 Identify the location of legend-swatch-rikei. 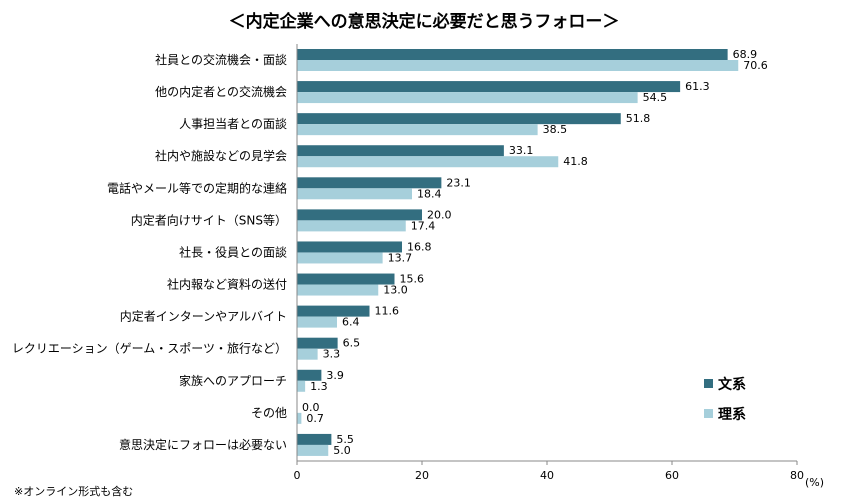
(708, 413).